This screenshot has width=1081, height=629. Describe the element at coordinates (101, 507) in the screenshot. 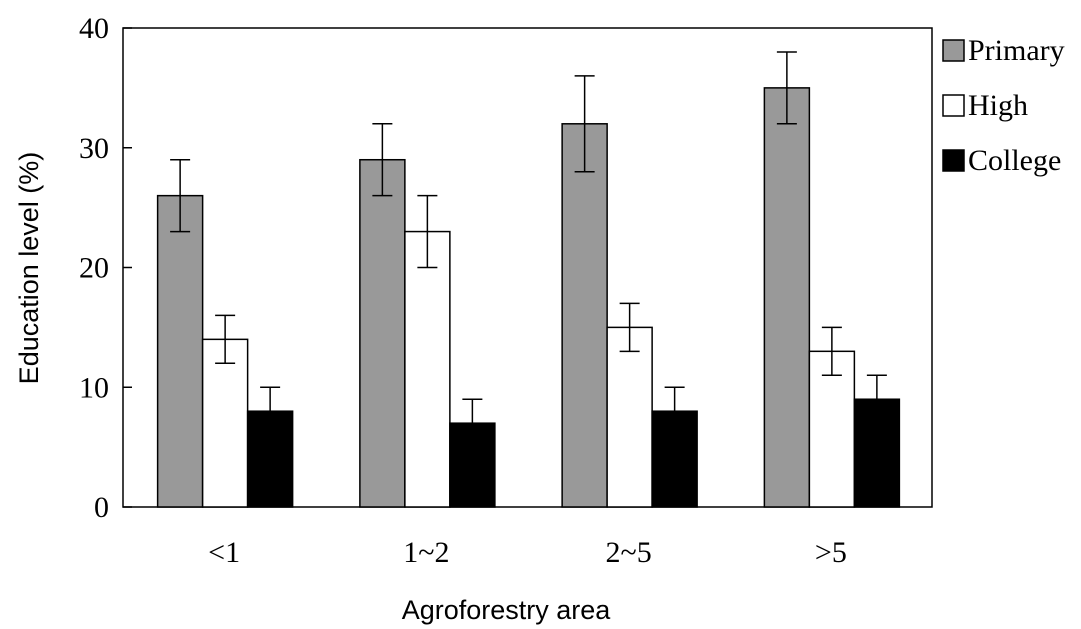

I see `y-tick-label: 0` at that location.